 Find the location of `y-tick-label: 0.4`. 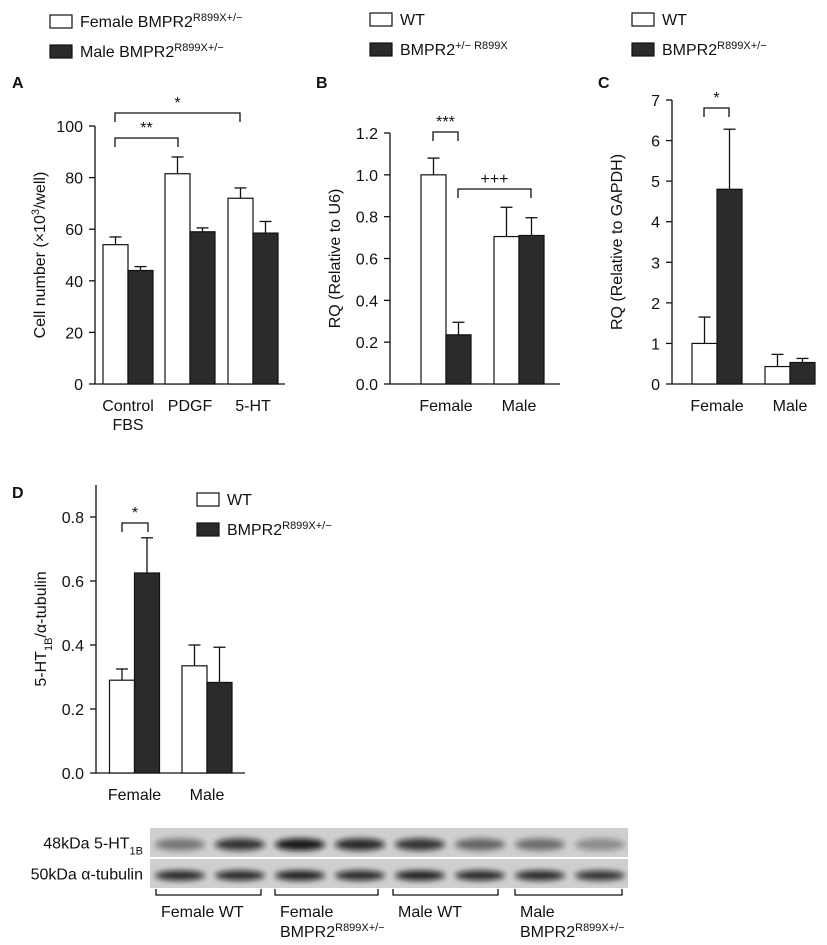

y-tick-label: 0.4 is located at coordinates (73, 646).